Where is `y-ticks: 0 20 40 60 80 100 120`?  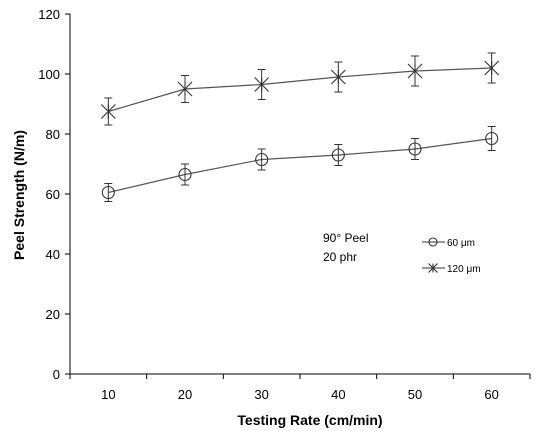
y-ticks: 0 20 40 60 80 100 120 is located at coordinates (54, 194).